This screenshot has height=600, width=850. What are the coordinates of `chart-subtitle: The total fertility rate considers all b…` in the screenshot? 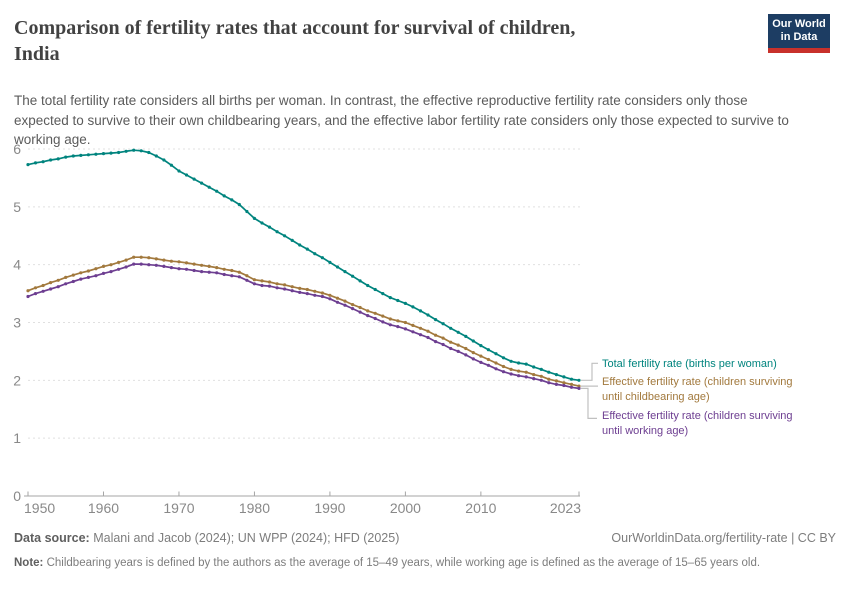 It's located at (401, 120).